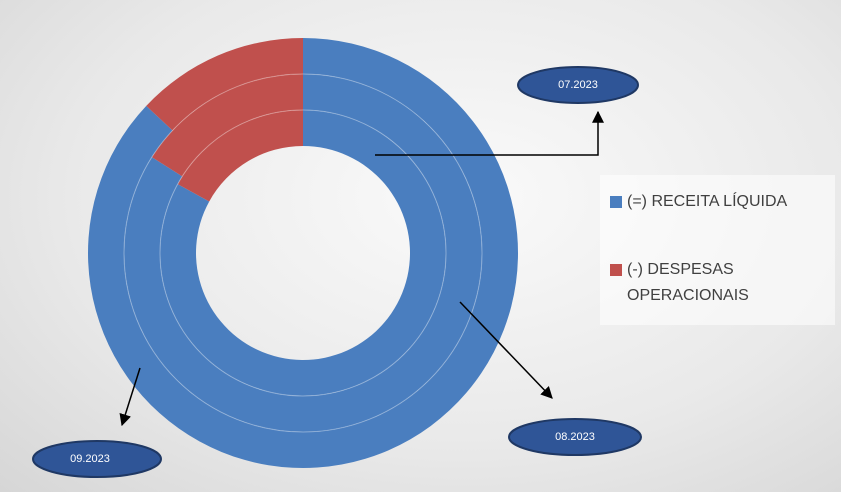 This screenshot has width=841, height=492. I want to click on legend-label: (-) DESPESAS OPERACIONAIS, so click(688, 282).